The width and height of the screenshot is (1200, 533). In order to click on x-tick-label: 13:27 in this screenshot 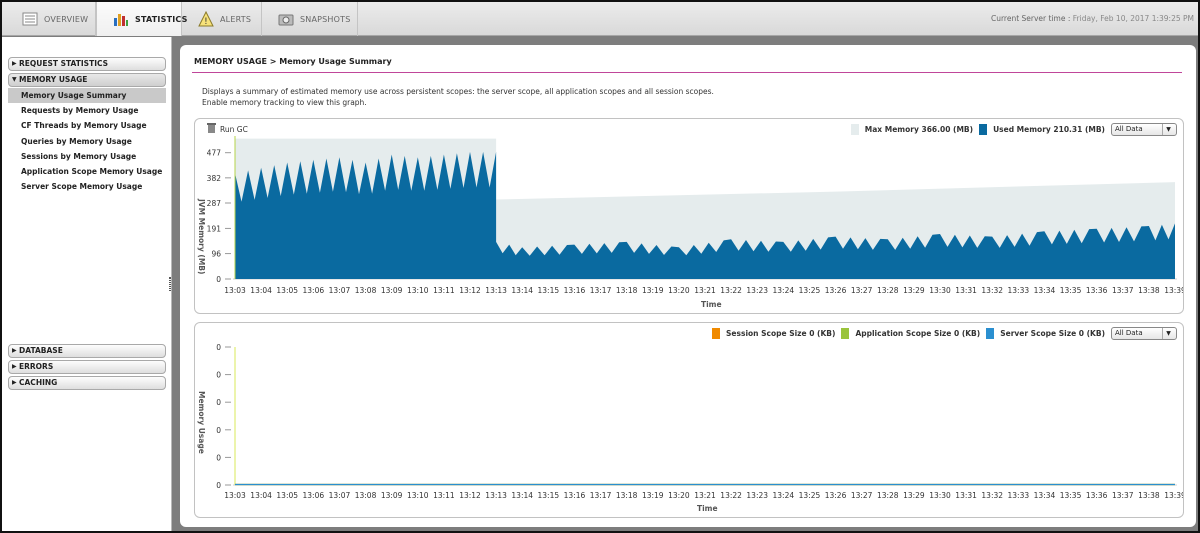, I will do `click(862, 495)`.